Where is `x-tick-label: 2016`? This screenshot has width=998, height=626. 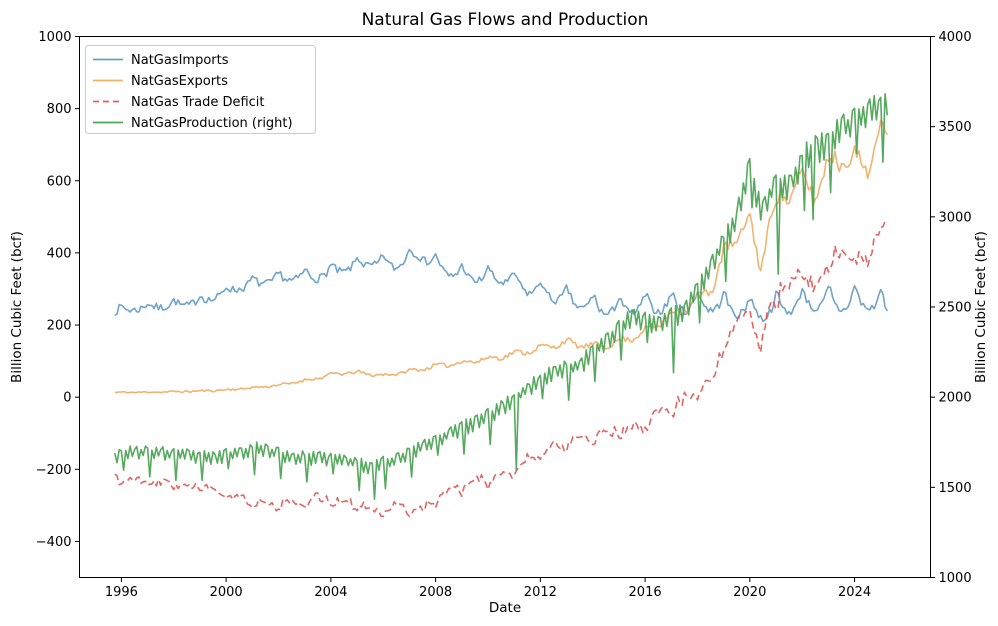 x-tick-label: 2016 is located at coordinates (645, 592).